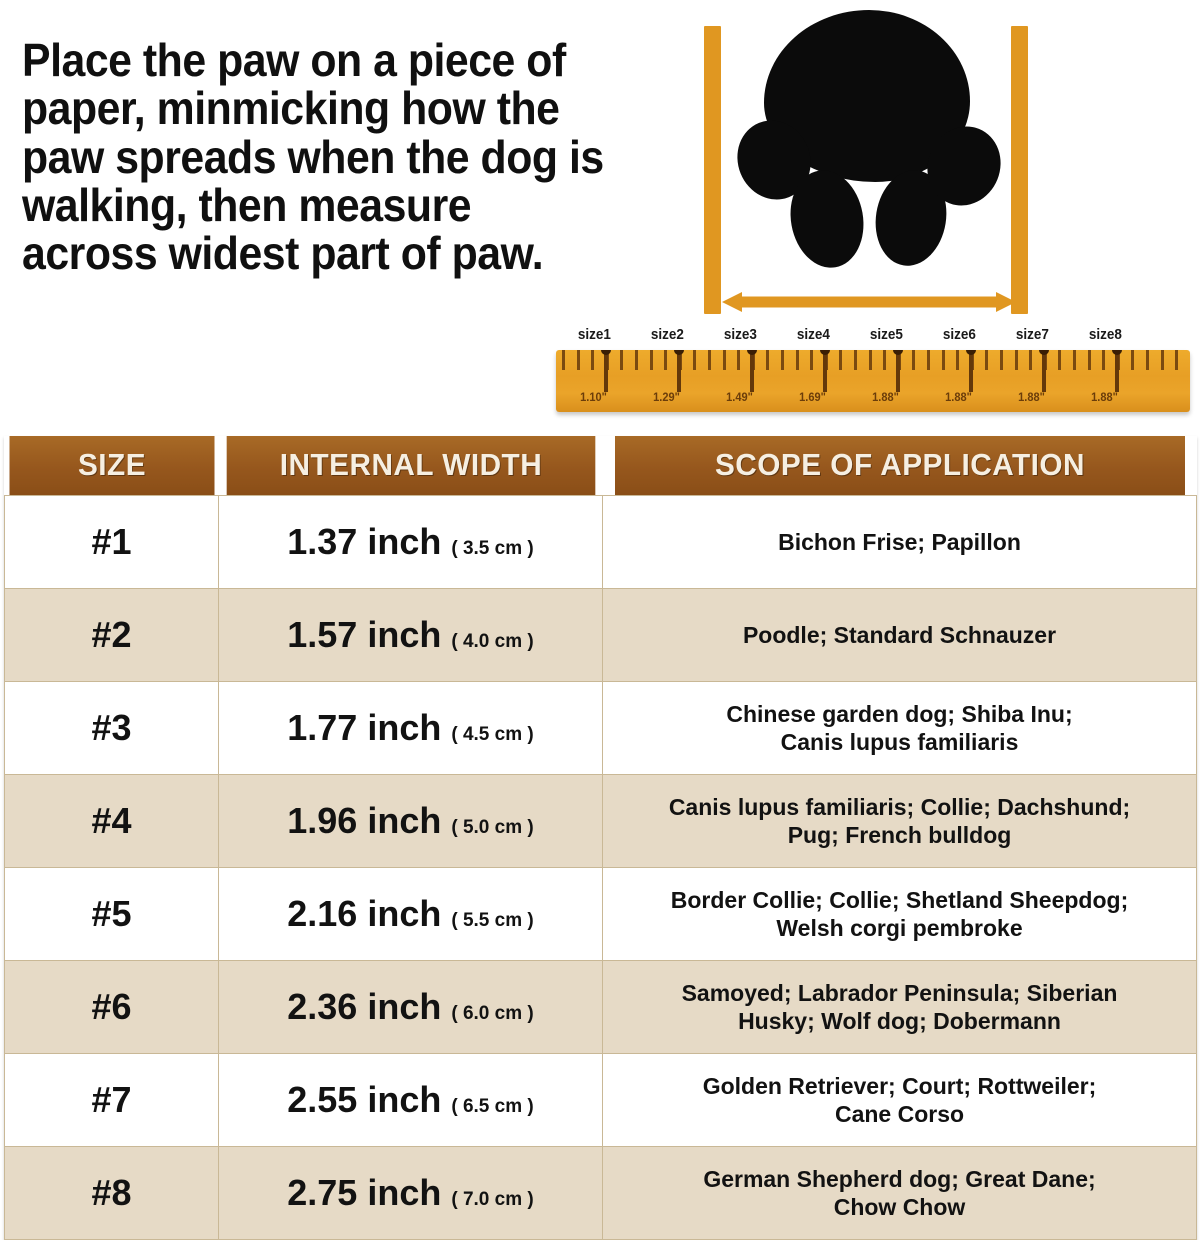  What do you see at coordinates (410, 635) in the screenshot?
I see `cell-internal-width: 1.57 inch ( 4.0 cm )` at bounding box center [410, 635].